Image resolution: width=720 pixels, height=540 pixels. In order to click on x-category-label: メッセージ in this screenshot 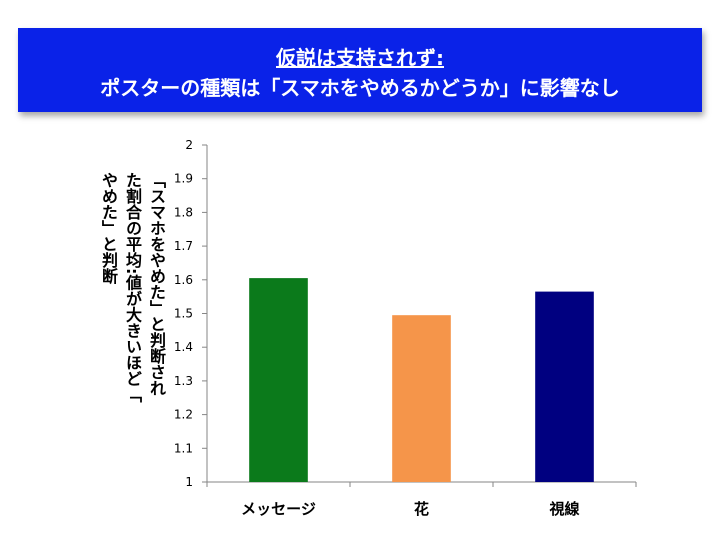, I will do `click(278, 509)`.